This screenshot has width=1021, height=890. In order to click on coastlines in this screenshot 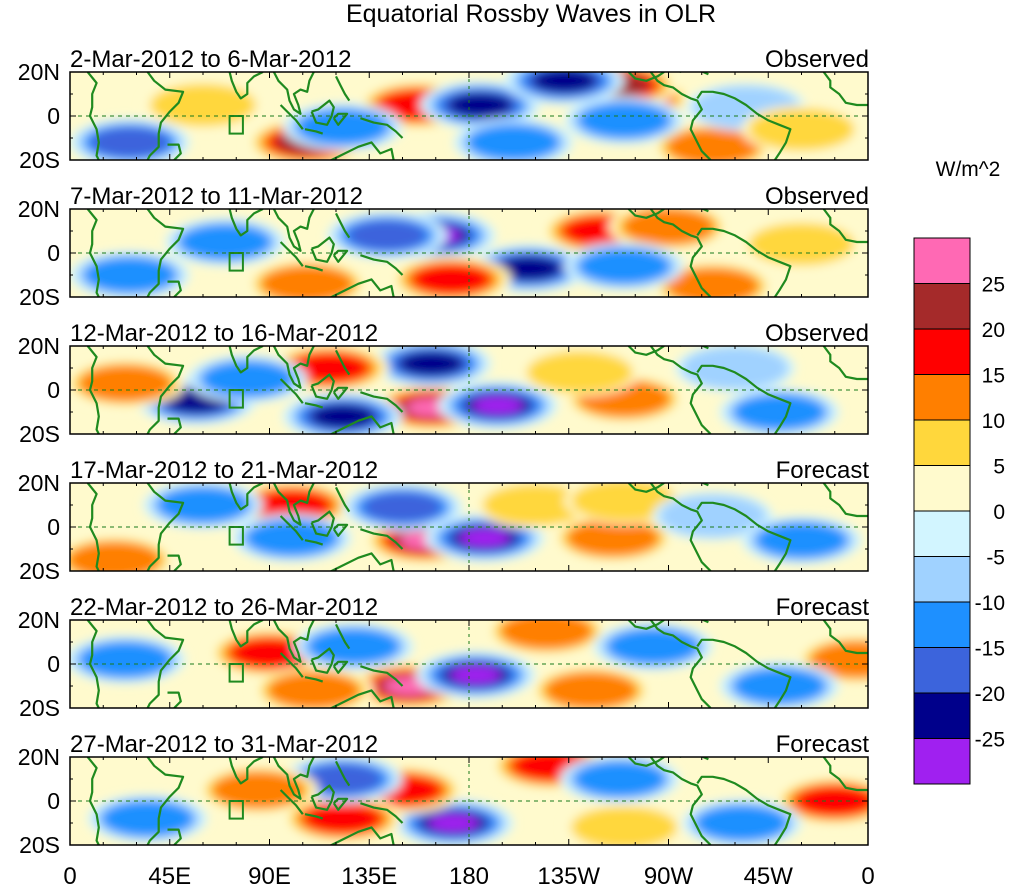, I will do `click(477, 801)`.